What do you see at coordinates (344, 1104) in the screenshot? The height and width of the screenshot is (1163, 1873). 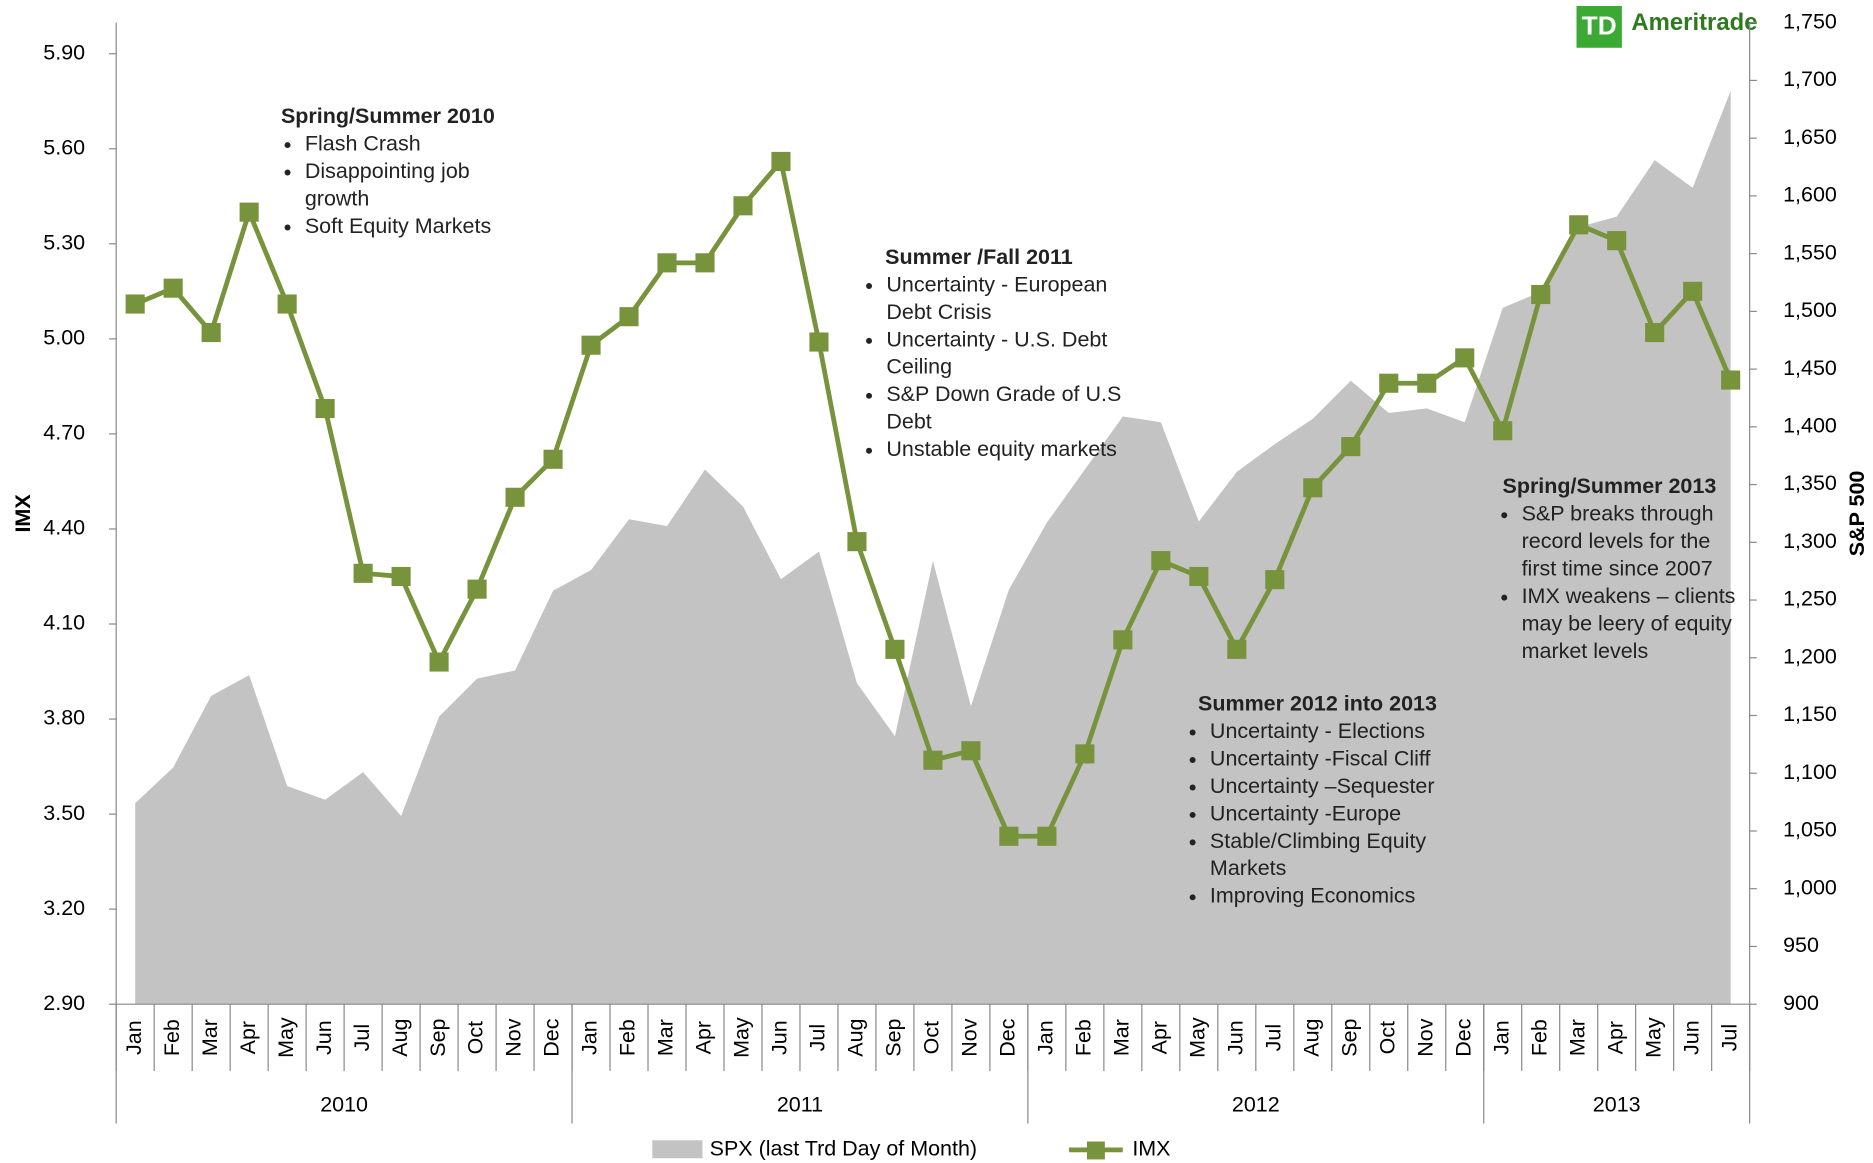 I see `year-label: 2010` at bounding box center [344, 1104].